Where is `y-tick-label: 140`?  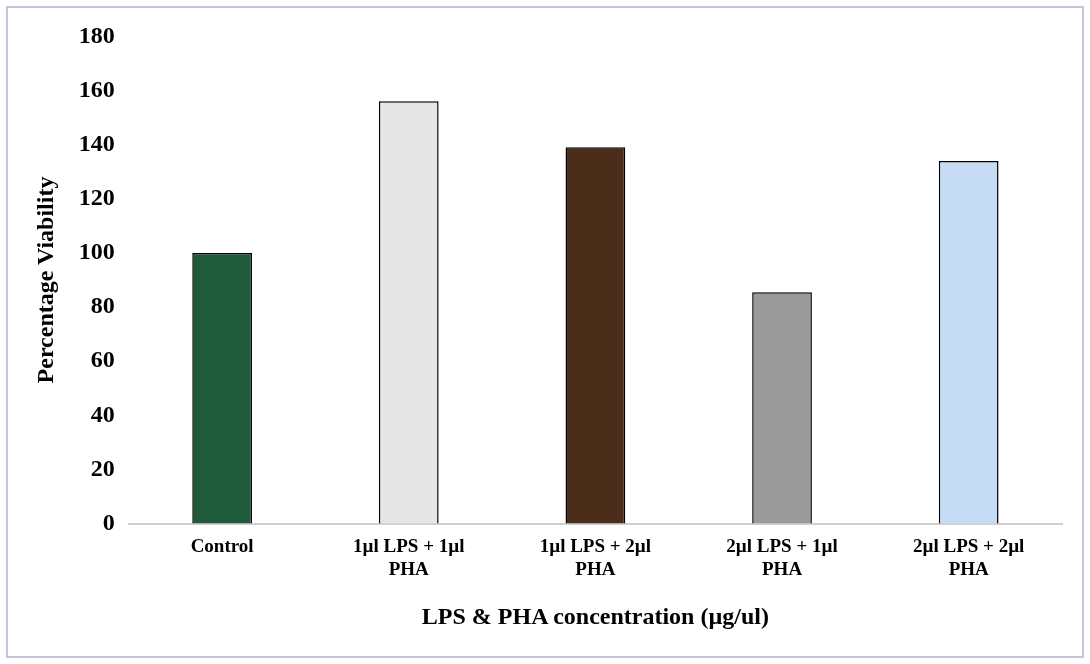
y-tick-label: 140 is located at coordinates (96, 142).